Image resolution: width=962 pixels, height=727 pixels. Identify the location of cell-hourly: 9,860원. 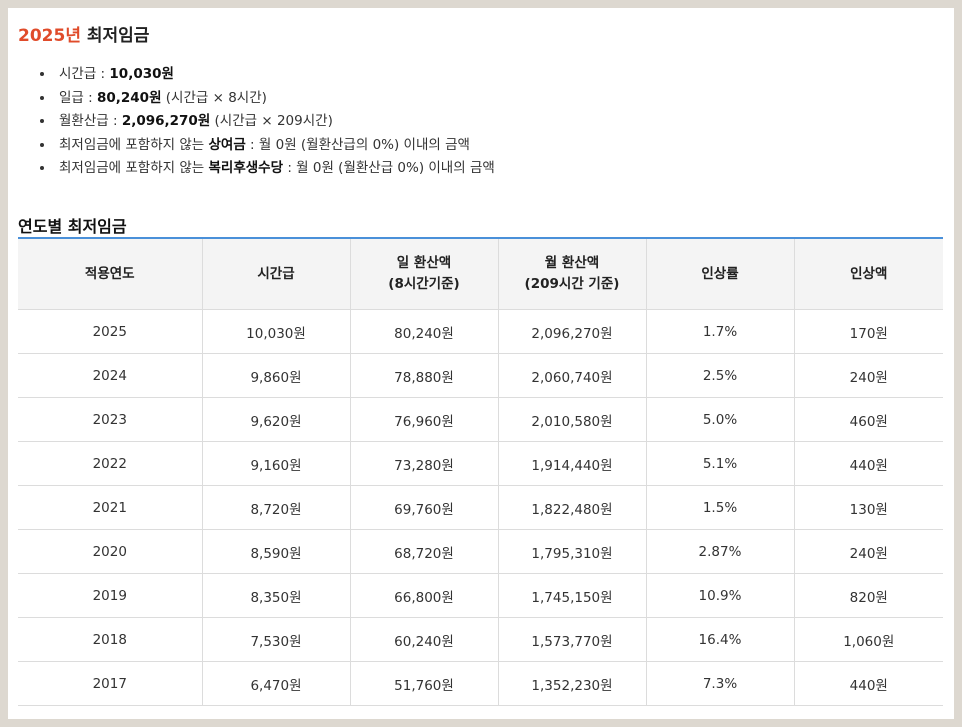
(276, 375).